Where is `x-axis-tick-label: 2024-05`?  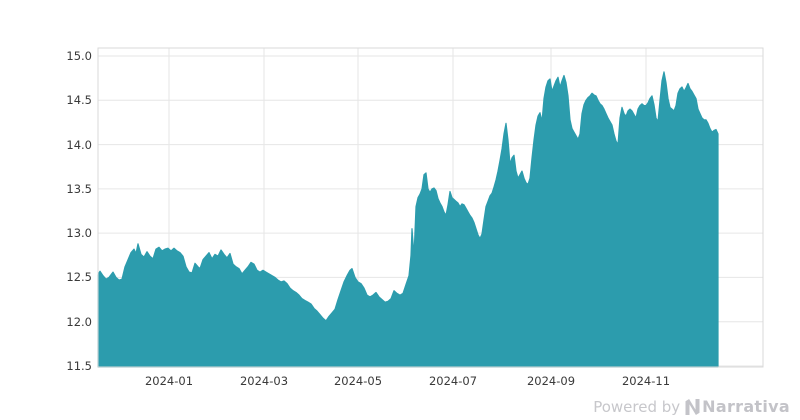
x-axis-tick-label: 2024-05 is located at coordinates (358, 381).